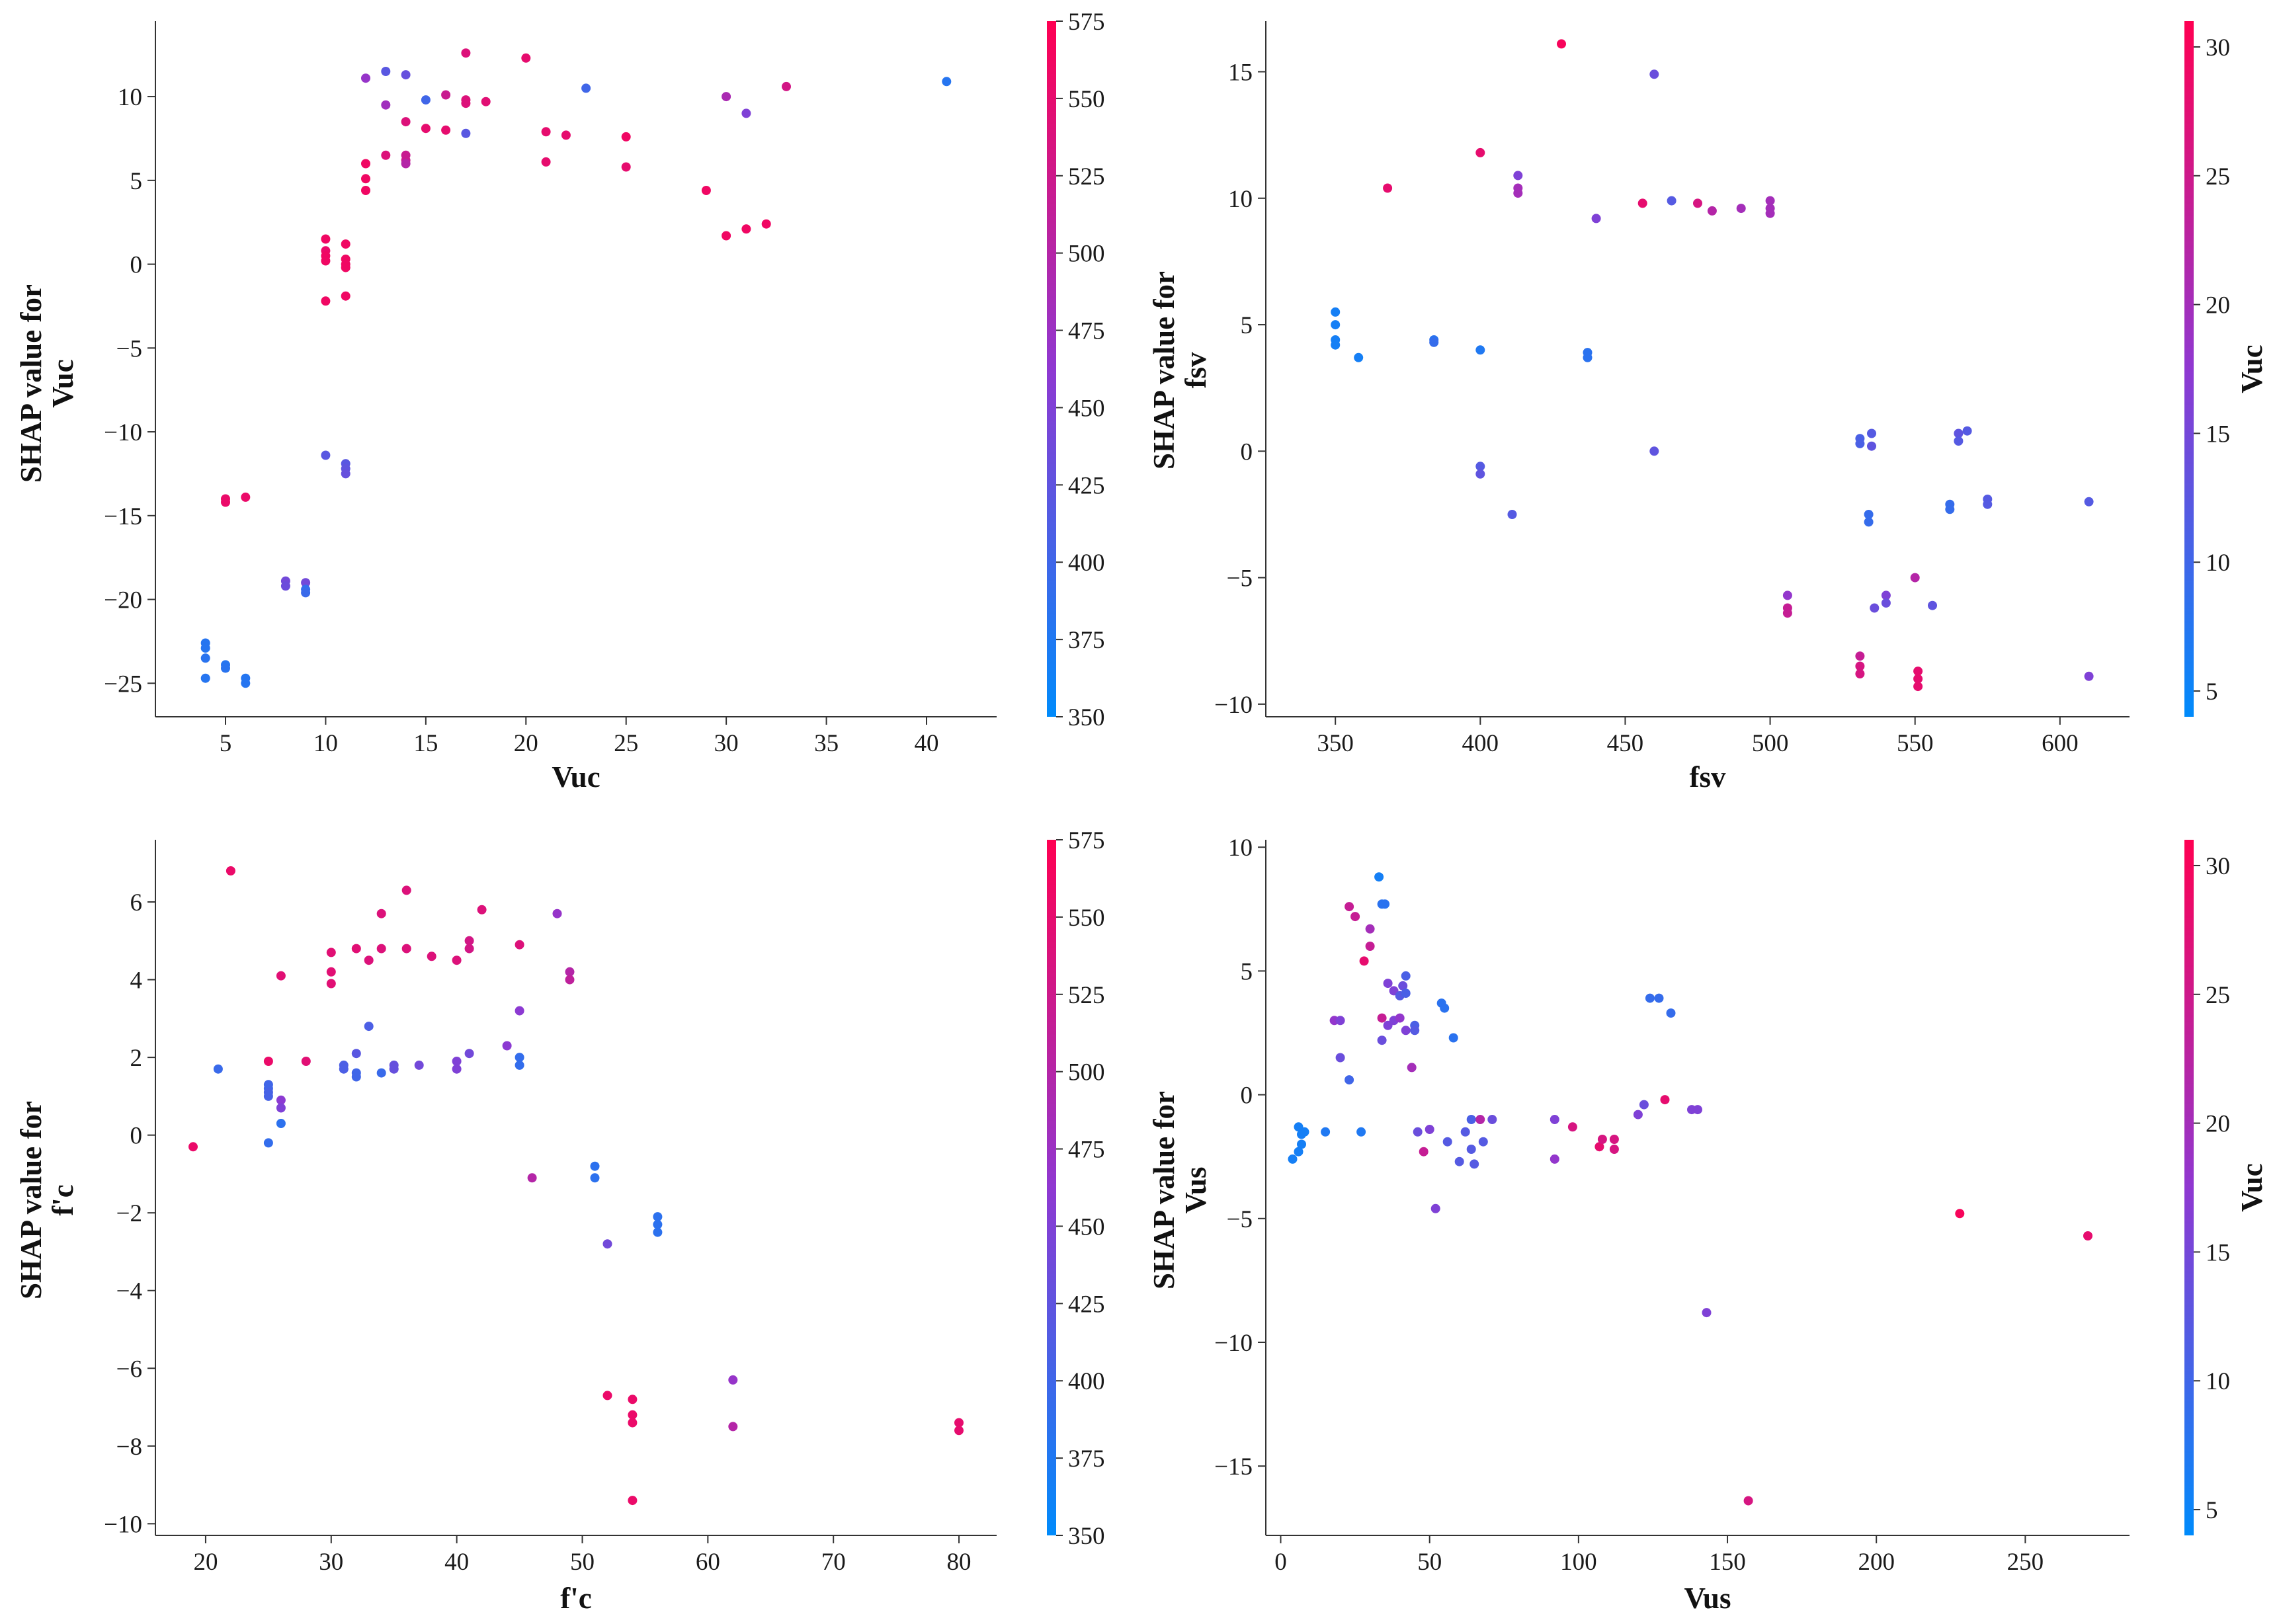  Describe the element at coordinates (129, 348) in the screenshot. I see `vuc-y-tick-label: −5` at that location.